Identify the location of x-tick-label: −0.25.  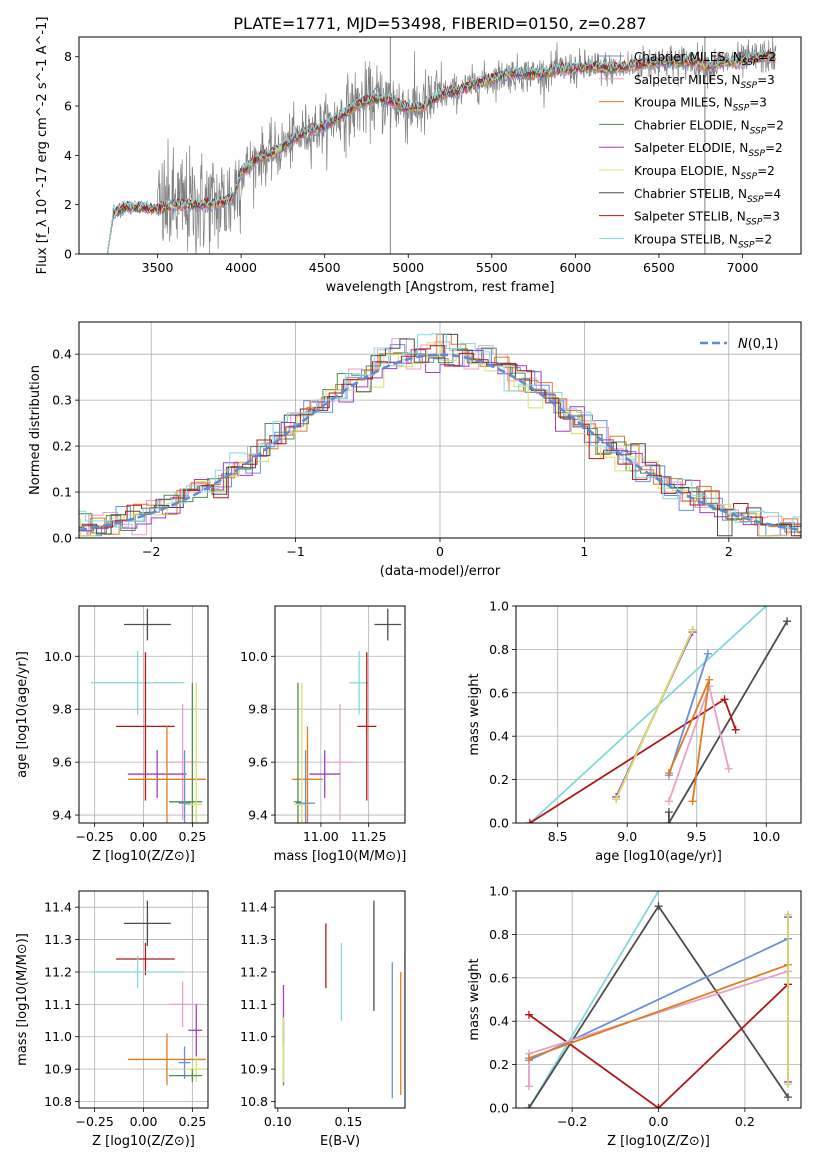
(94, 1121).